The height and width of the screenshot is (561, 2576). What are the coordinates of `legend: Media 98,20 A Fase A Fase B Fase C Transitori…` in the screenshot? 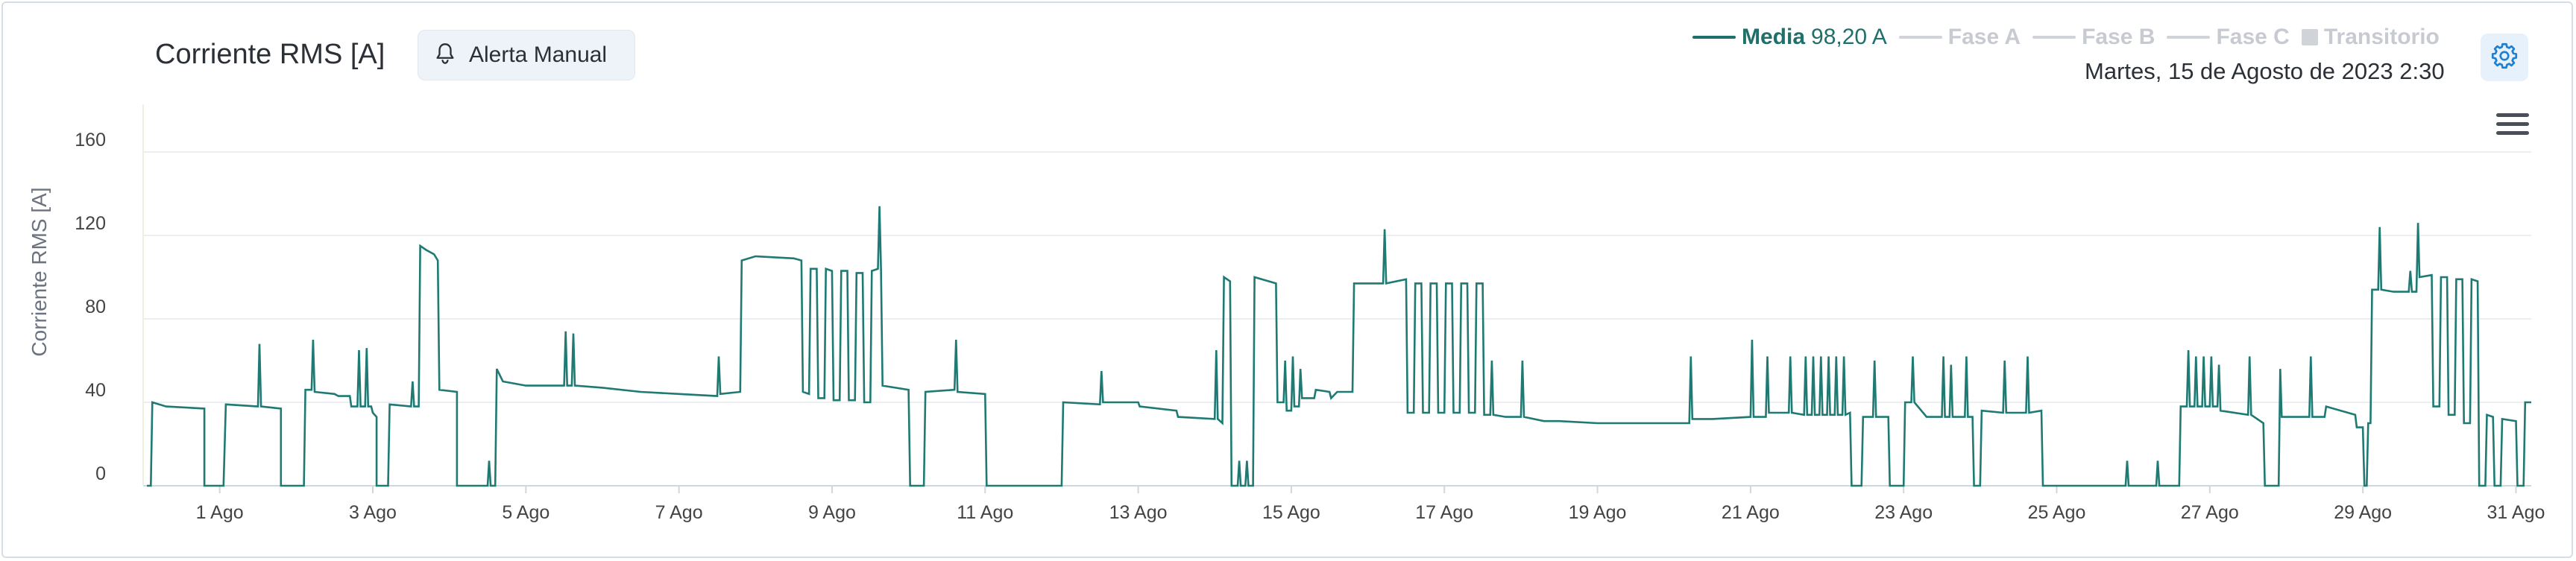 It's located at (2066, 37).